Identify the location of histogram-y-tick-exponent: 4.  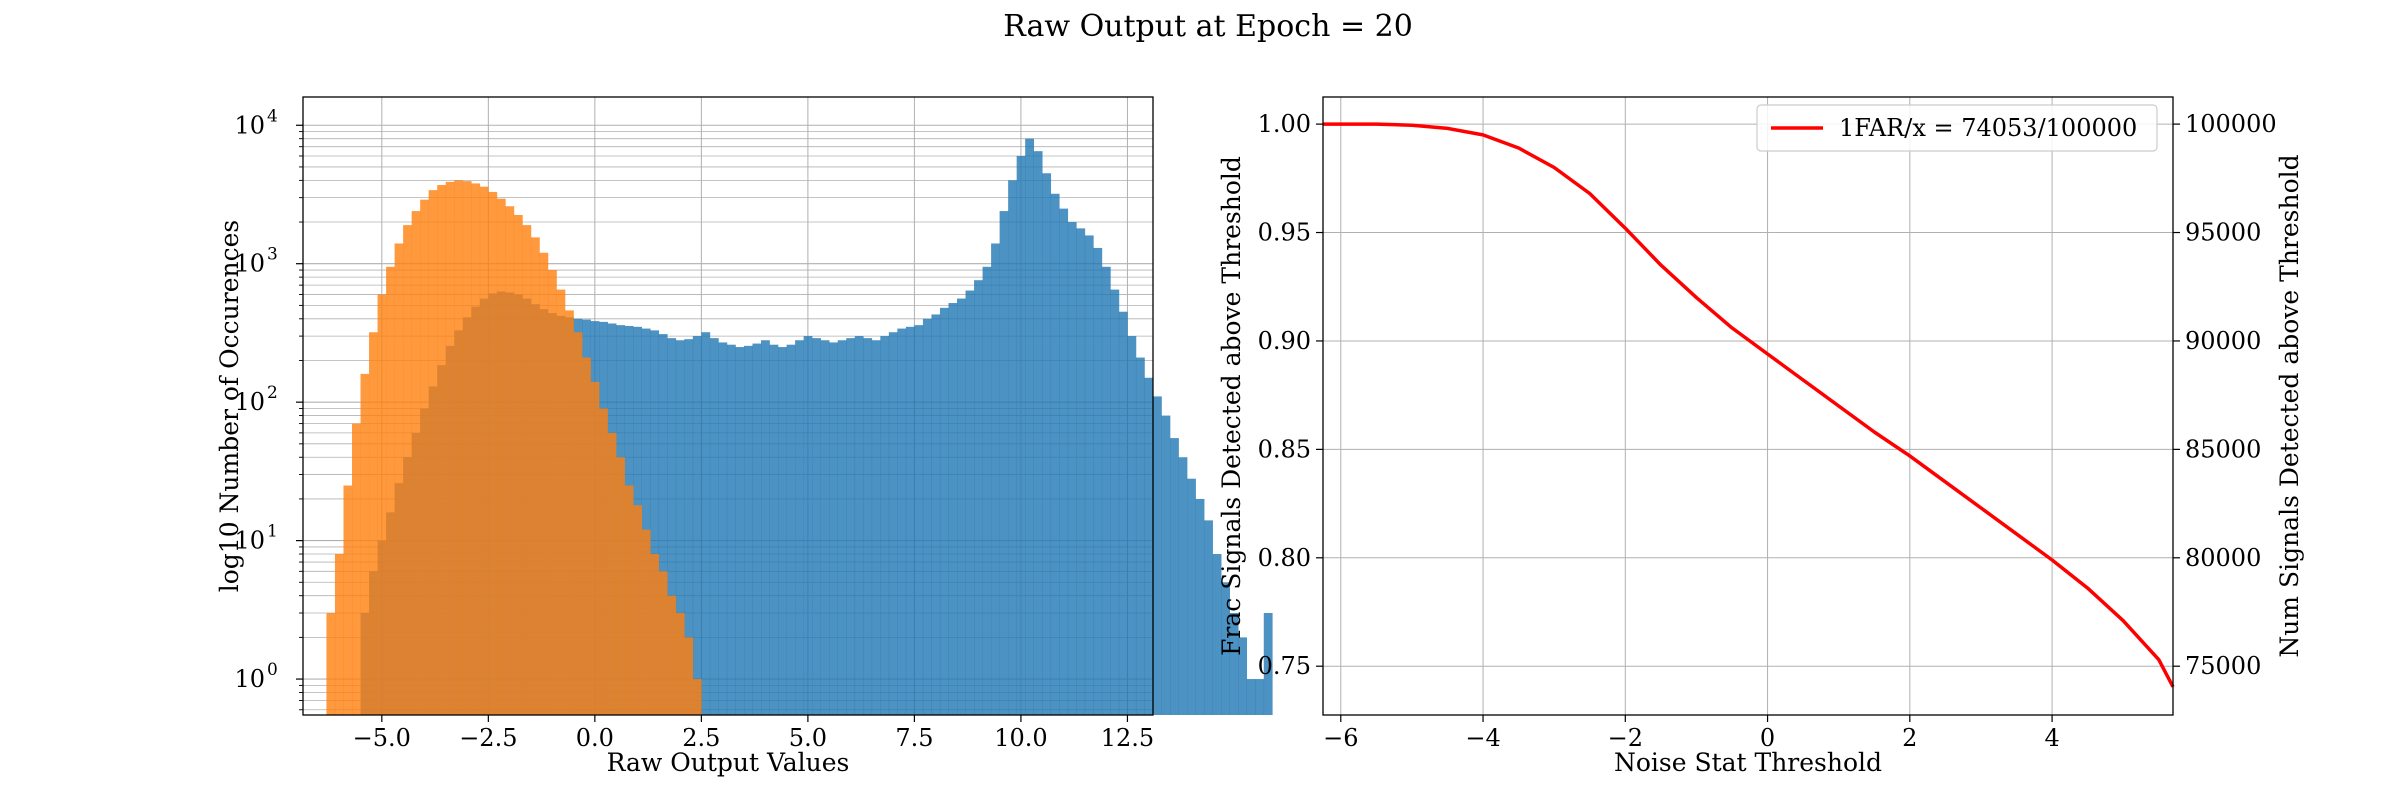
(272, 116).